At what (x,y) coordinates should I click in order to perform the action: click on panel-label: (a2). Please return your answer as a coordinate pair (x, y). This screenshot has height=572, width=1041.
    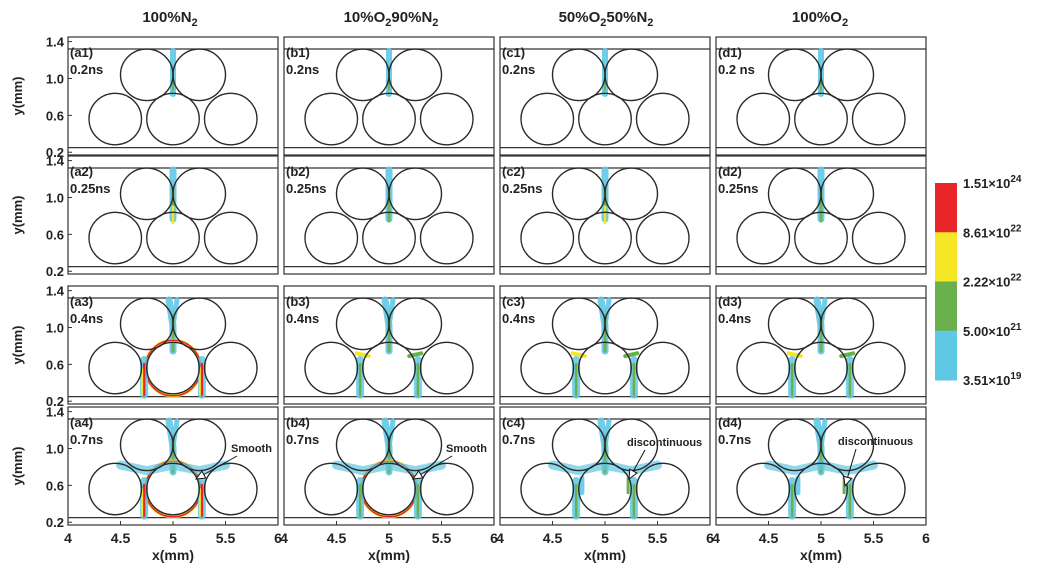
    Looking at the image, I should click on (81, 171).